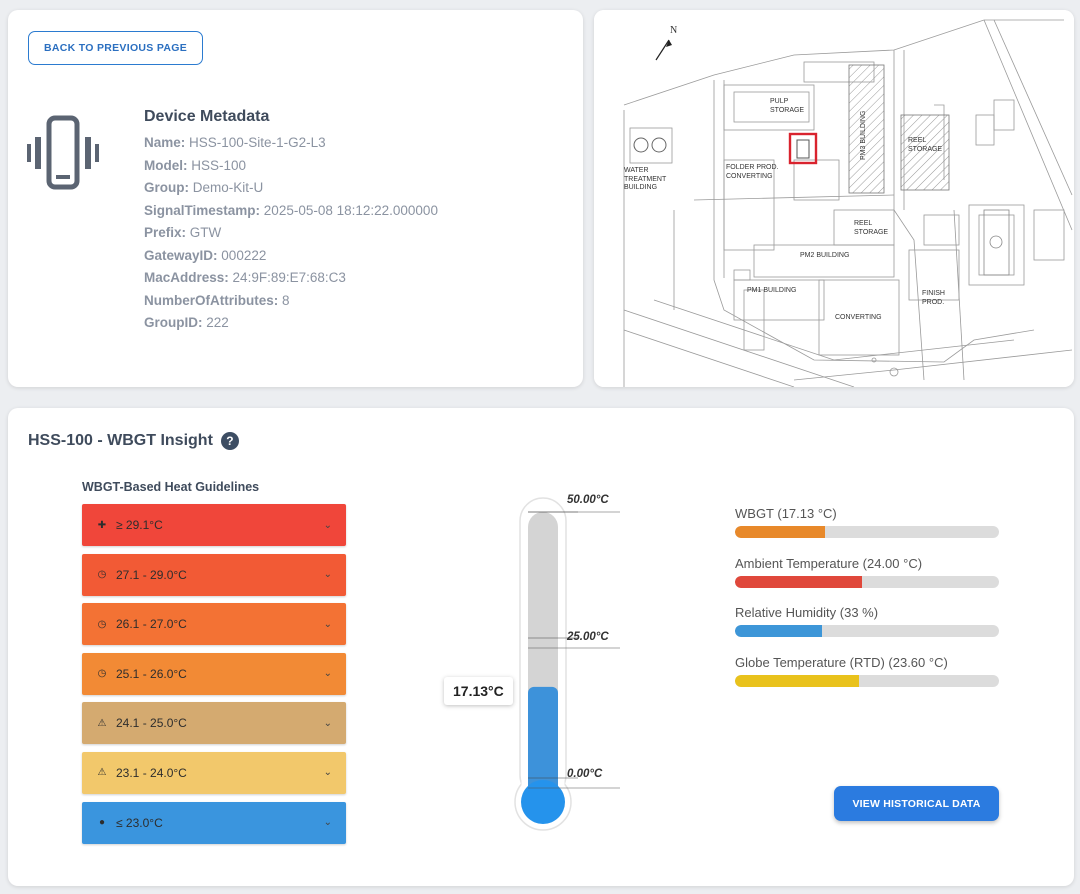 This screenshot has width=1080, height=894. Describe the element at coordinates (585, 774) in the screenshot. I see `tick-label-min: 0.00°C` at that location.